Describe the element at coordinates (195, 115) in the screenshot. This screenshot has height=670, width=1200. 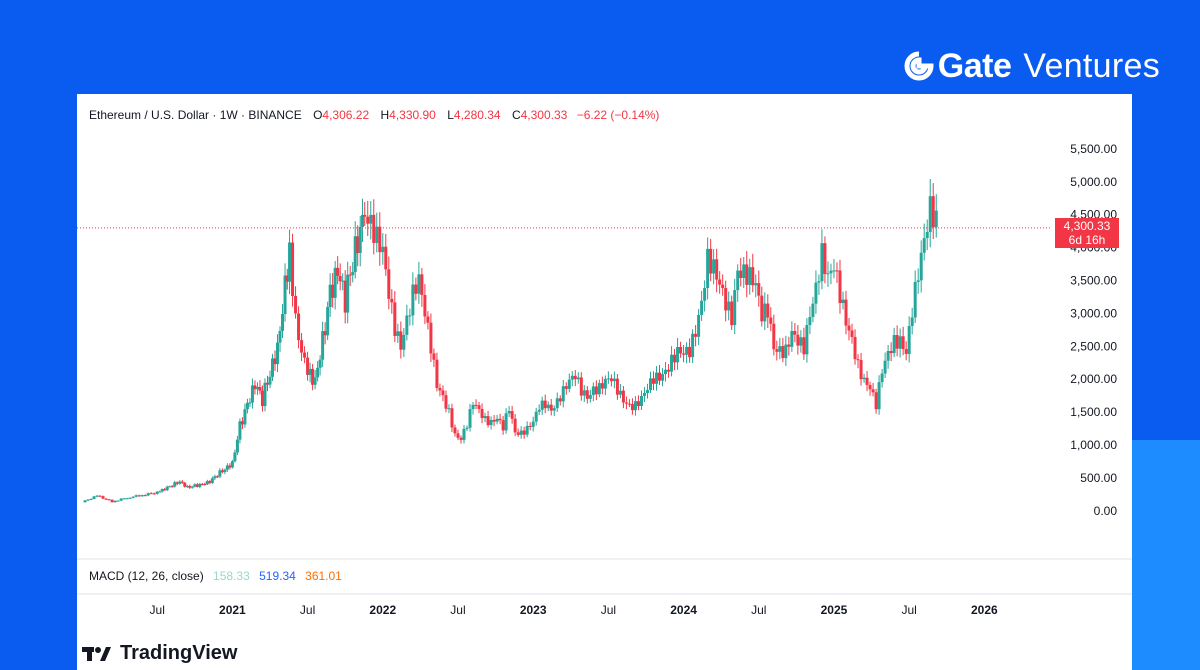
I see `symbol-label: Ethereum / U.S. Dollar · 1W · BINANCE` at that location.